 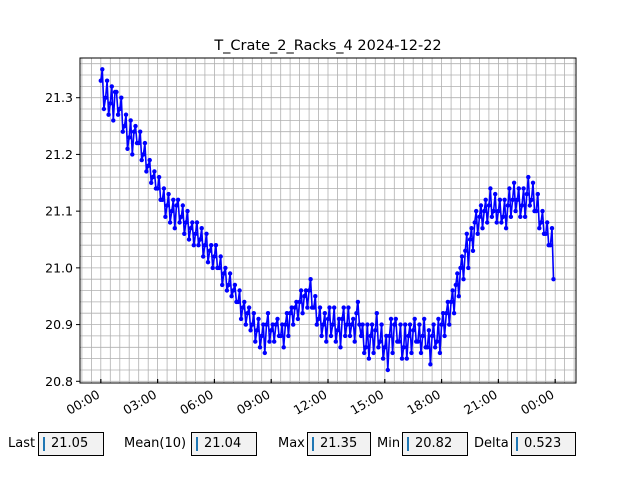 I want to click on y-tick-label: 20.8, so click(x=59, y=381).